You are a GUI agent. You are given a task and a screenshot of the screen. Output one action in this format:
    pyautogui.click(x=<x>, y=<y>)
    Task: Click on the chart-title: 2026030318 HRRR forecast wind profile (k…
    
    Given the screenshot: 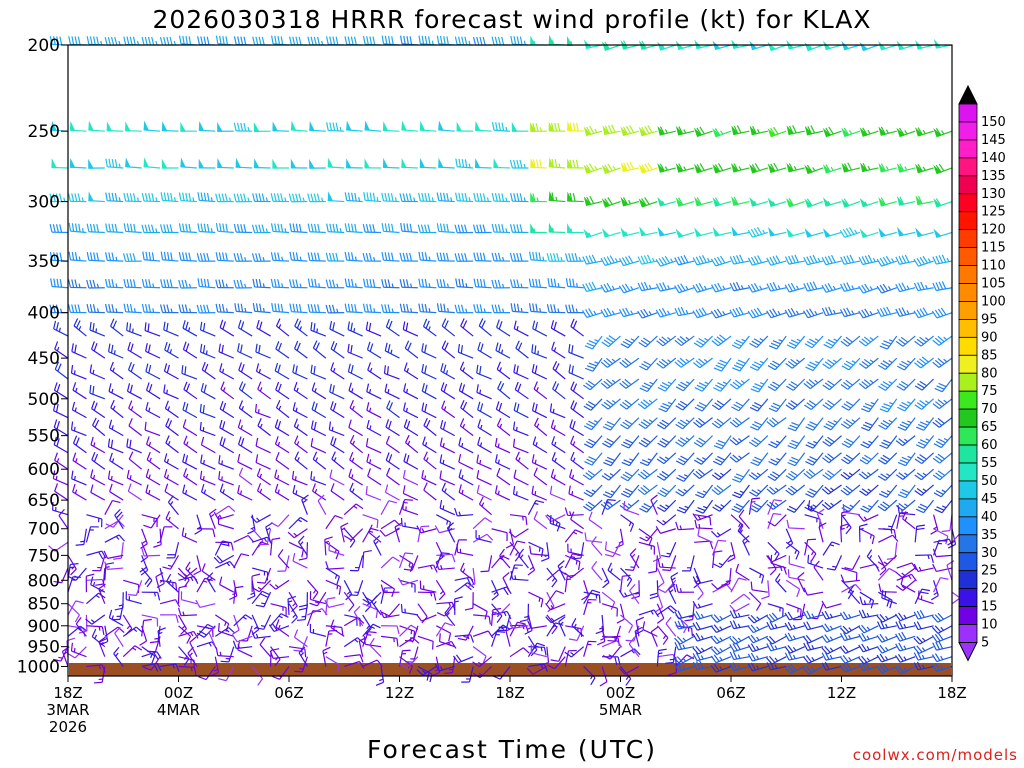 What is the action you would take?
    pyautogui.click(x=511, y=19)
    